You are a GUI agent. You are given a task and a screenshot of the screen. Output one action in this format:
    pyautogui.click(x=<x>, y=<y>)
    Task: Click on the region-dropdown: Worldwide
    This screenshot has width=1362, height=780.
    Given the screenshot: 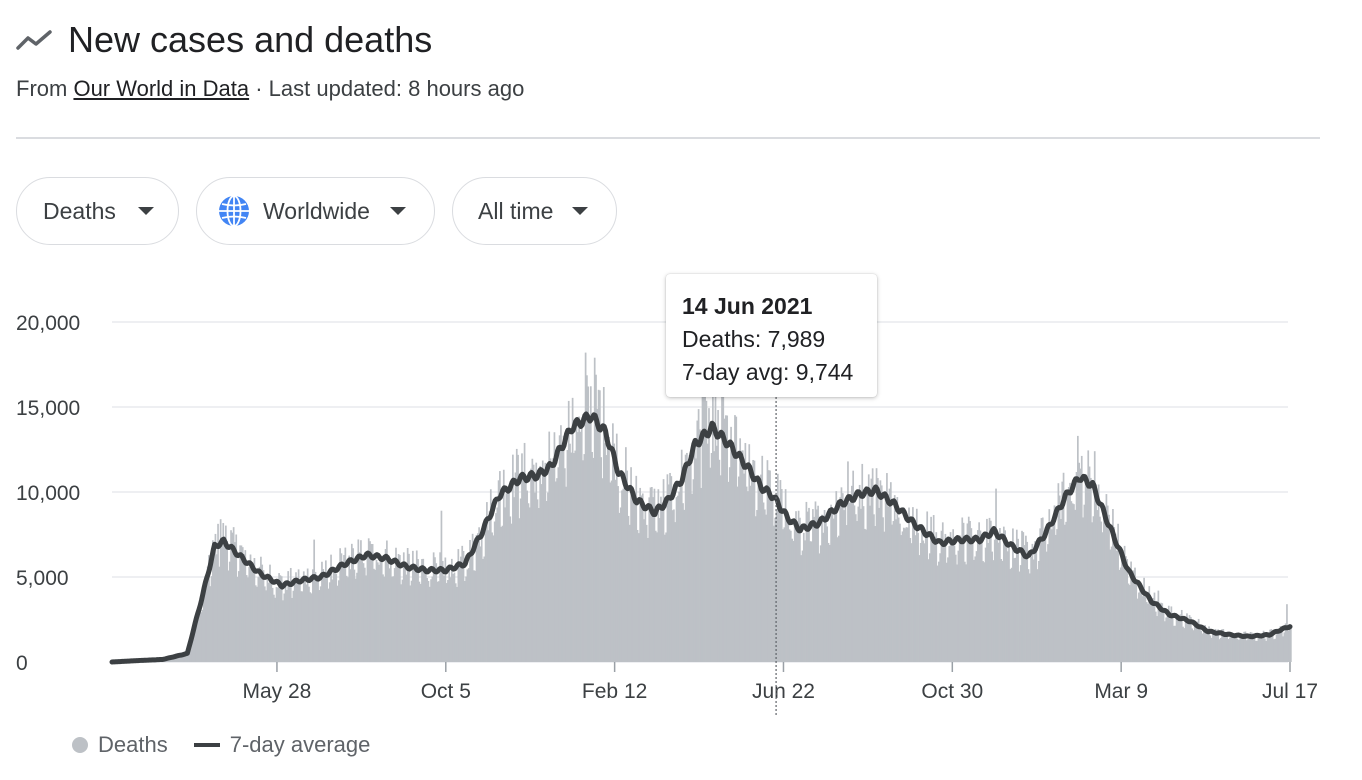 What is the action you would take?
    pyautogui.click(x=315, y=211)
    